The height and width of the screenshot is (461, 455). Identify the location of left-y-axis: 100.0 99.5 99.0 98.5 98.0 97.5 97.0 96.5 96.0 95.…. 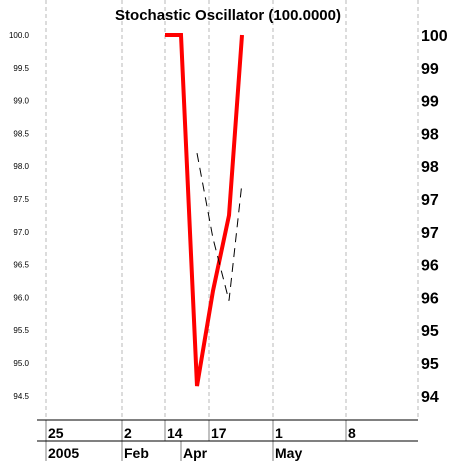
(19, 216).